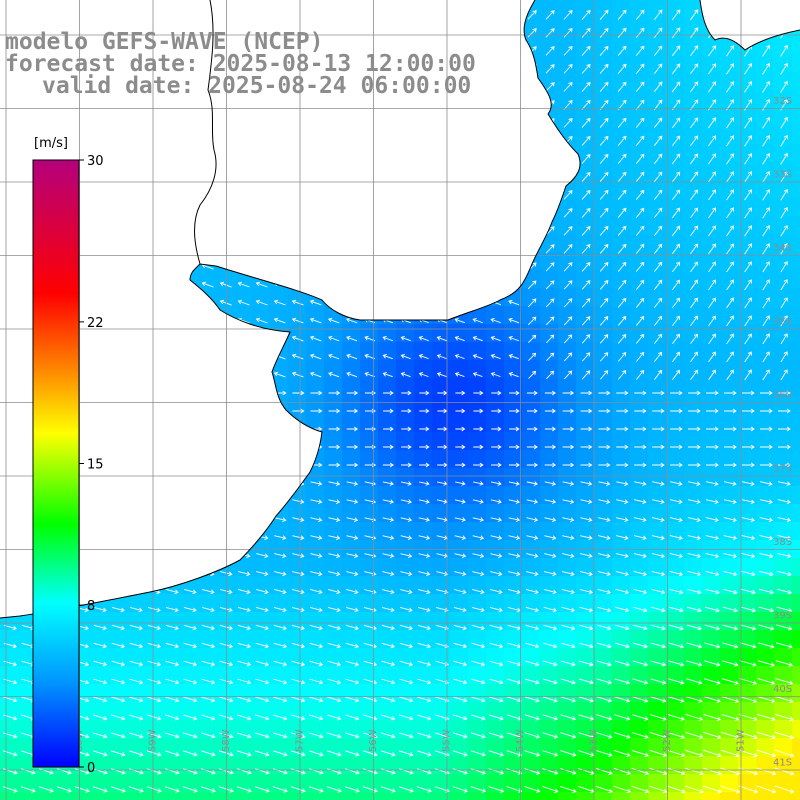 The height and width of the screenshot is (800, 800). What do you see at coordinates (782, 175) in the screenshot?
I see `lat-label: 33S` at bounding box center [782, 175].